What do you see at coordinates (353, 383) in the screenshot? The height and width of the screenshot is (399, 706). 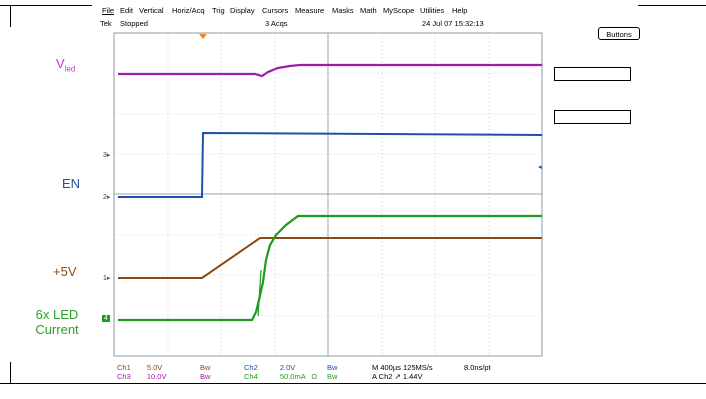 I see `frame-bottom-line` at bounding box center [353, 383].